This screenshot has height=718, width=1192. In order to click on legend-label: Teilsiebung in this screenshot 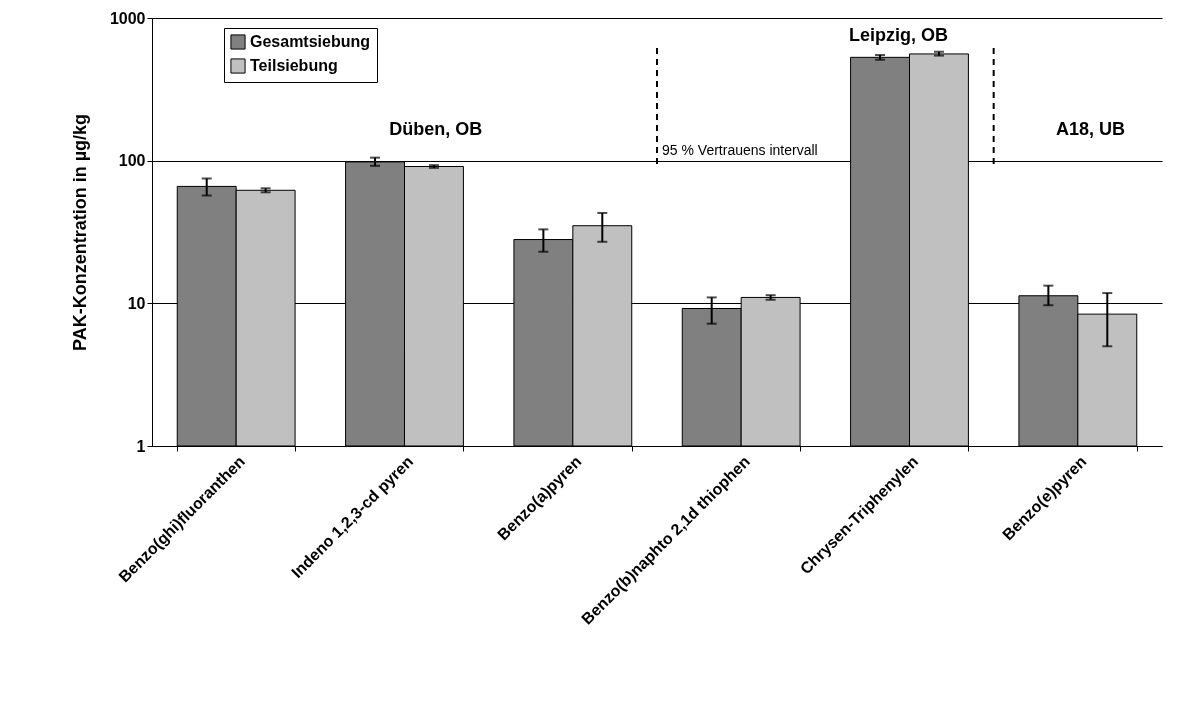, I will do `click(294, 65)`.